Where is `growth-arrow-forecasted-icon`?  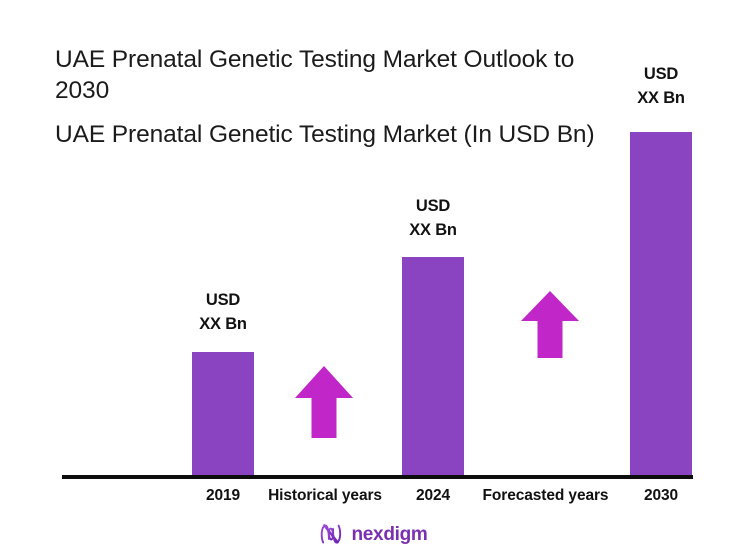 growth-arrow-forecasted-icon is located at coordinates (550, 324).